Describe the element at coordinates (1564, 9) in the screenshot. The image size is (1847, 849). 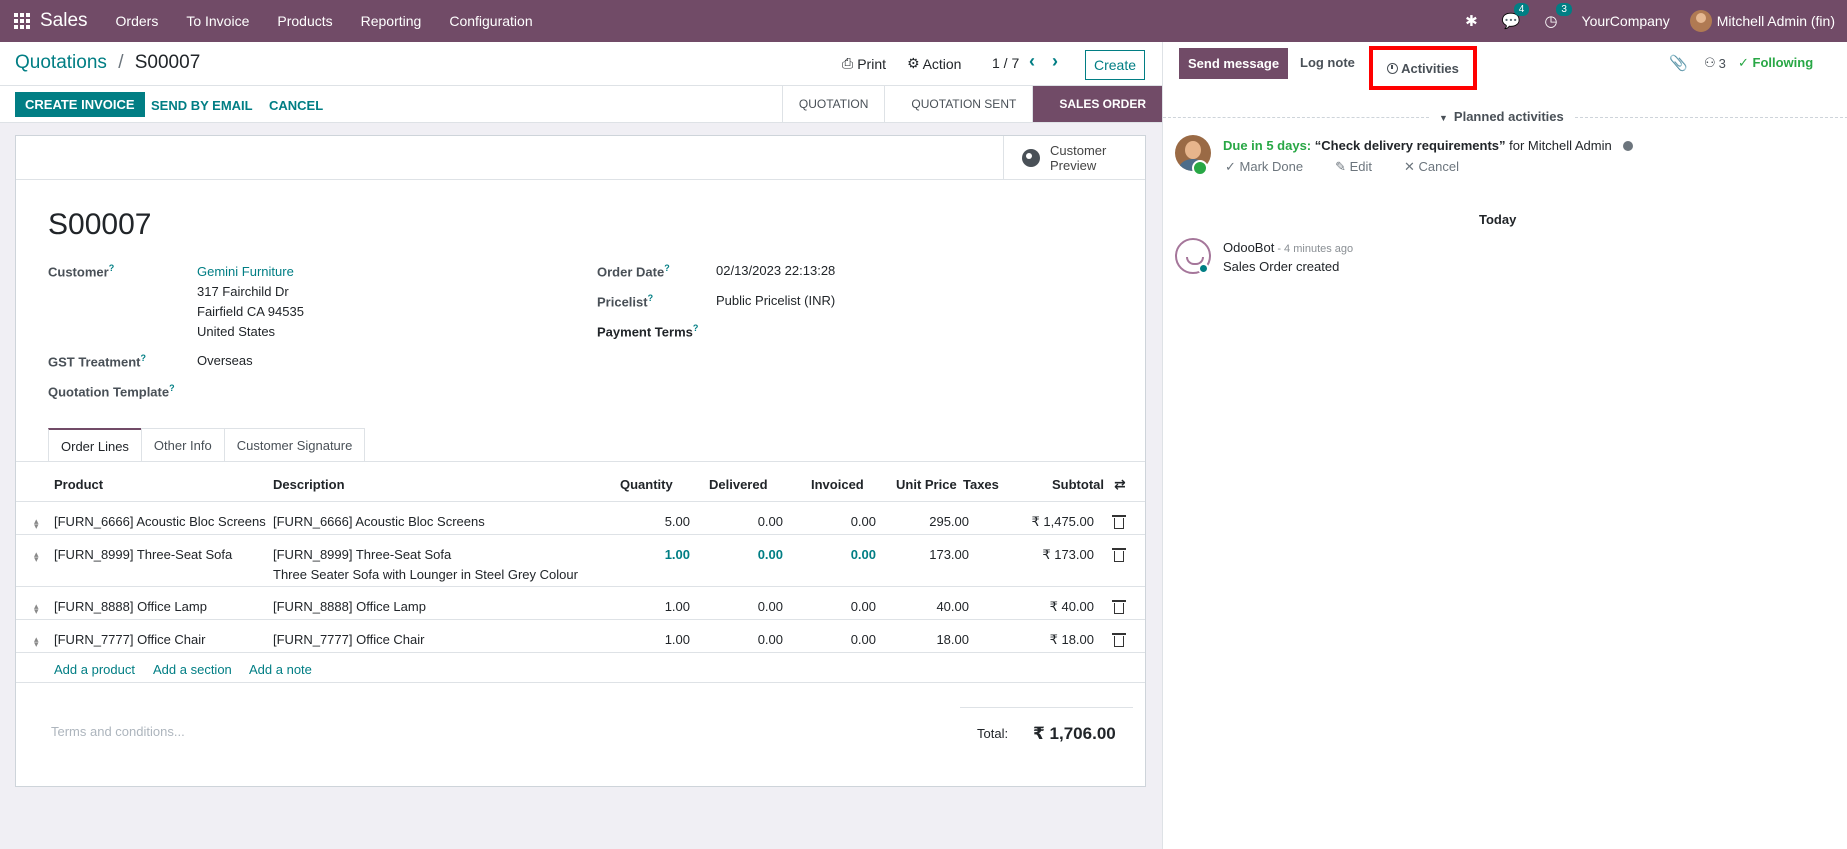
I see `activities-badge: 3` at that location.